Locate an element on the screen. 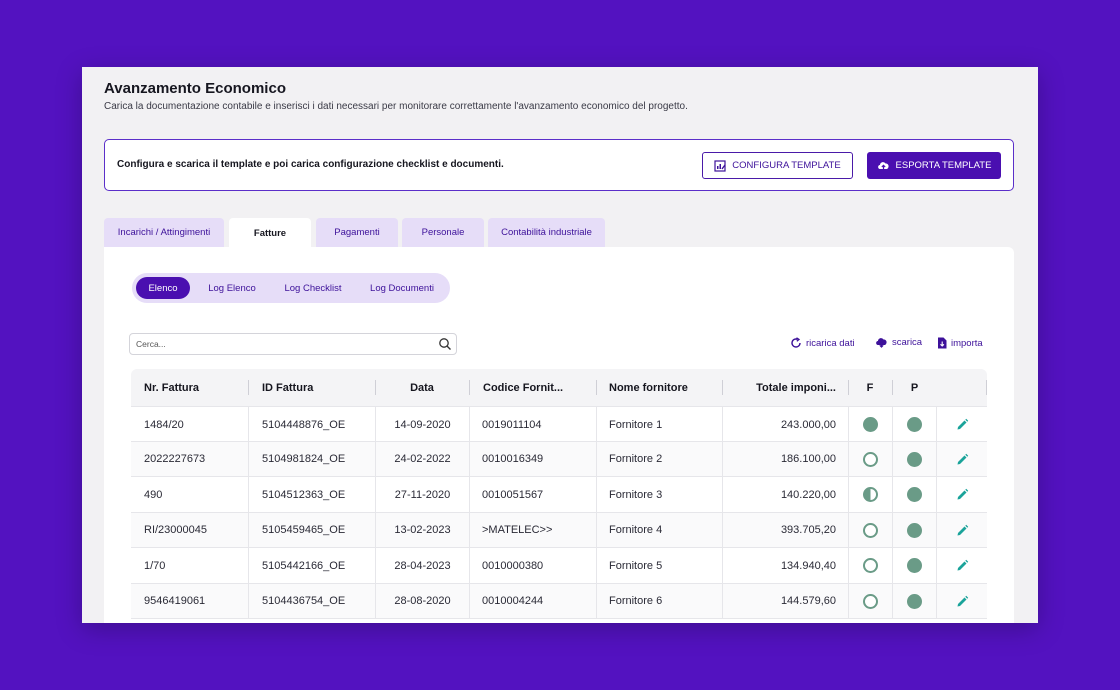 The image size is (1120, 690). status-half-icon is located at coordinates (870, 494).